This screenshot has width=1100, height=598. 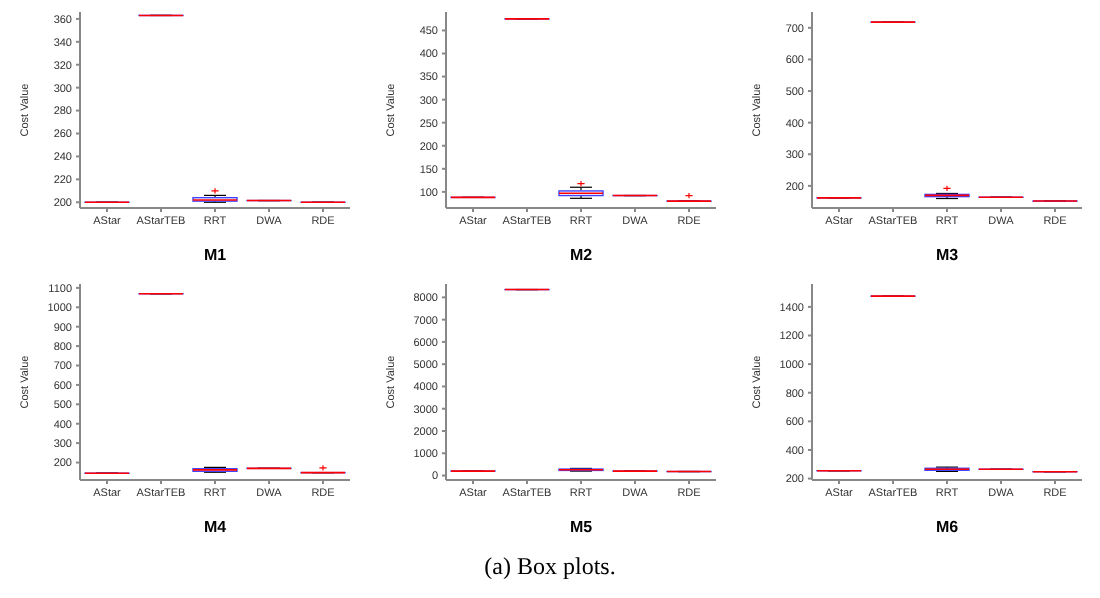 I want to click on x-axis-title: M3, so click(x=947, y=255).